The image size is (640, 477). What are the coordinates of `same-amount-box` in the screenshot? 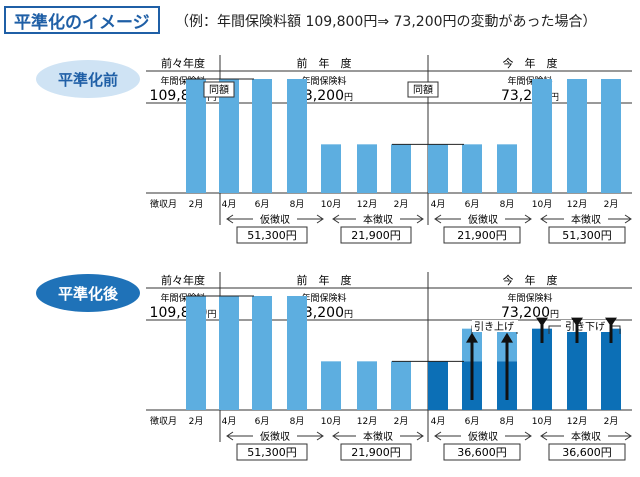 It's located at (423, 89).